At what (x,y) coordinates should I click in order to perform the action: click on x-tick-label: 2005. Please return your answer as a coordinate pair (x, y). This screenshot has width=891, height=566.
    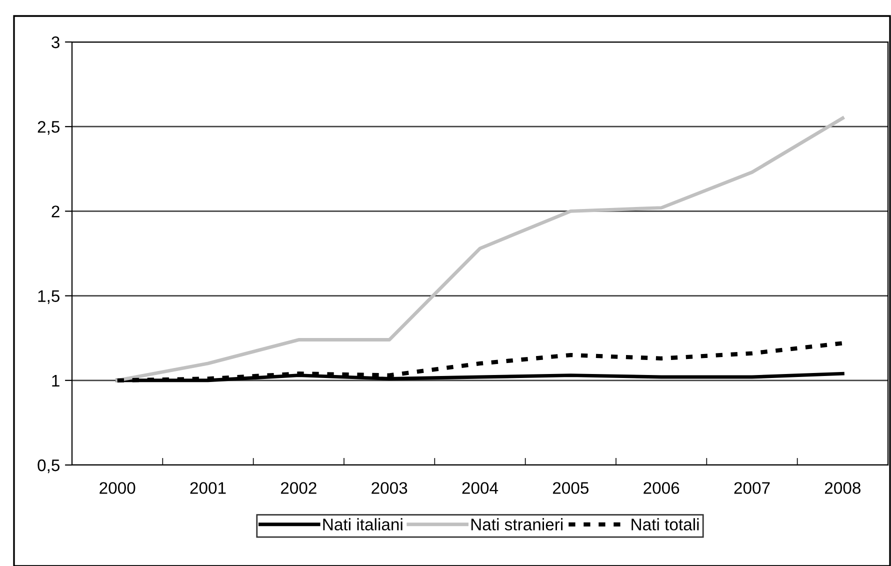
    Looking at the image, I should click on (570, 488).